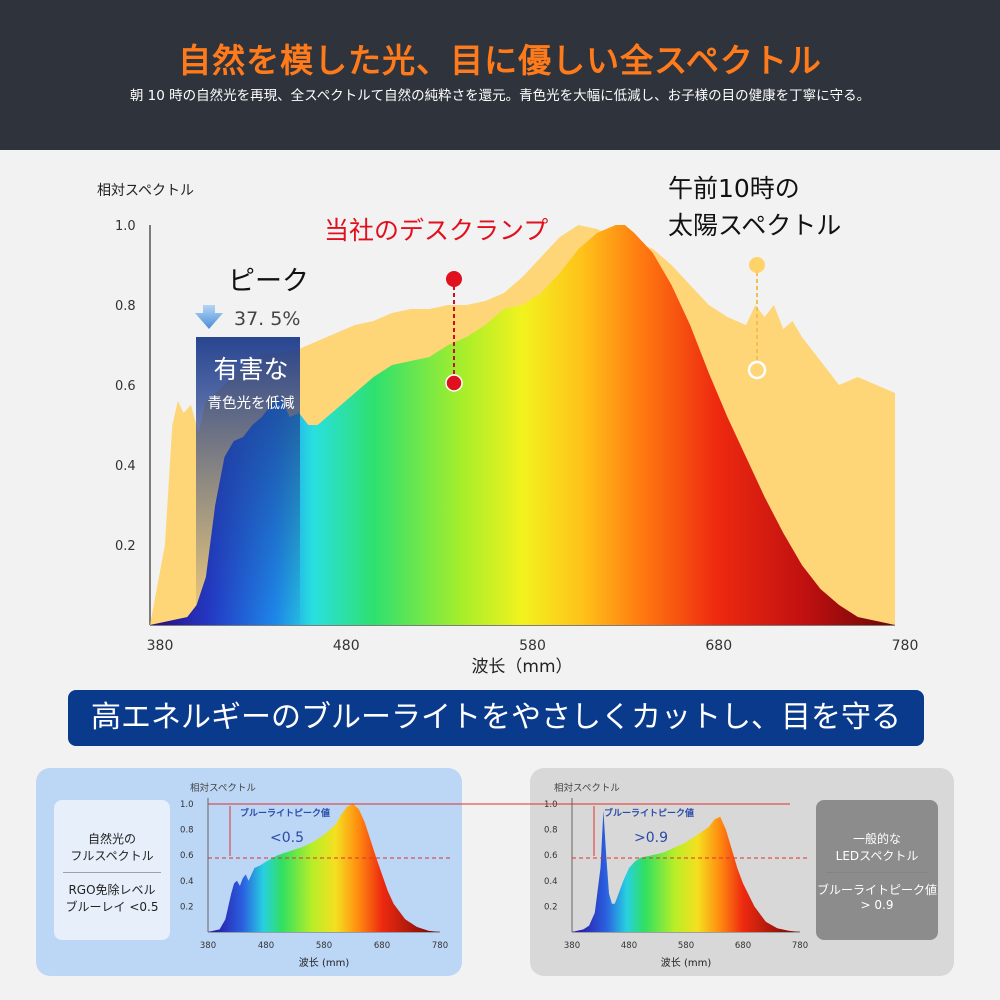 The height and width of the screenshot is (1000, 1000). Describe the element at coordinates (125, 226) in the screenshot. I see `y-tick-label: 1.0` at that location.